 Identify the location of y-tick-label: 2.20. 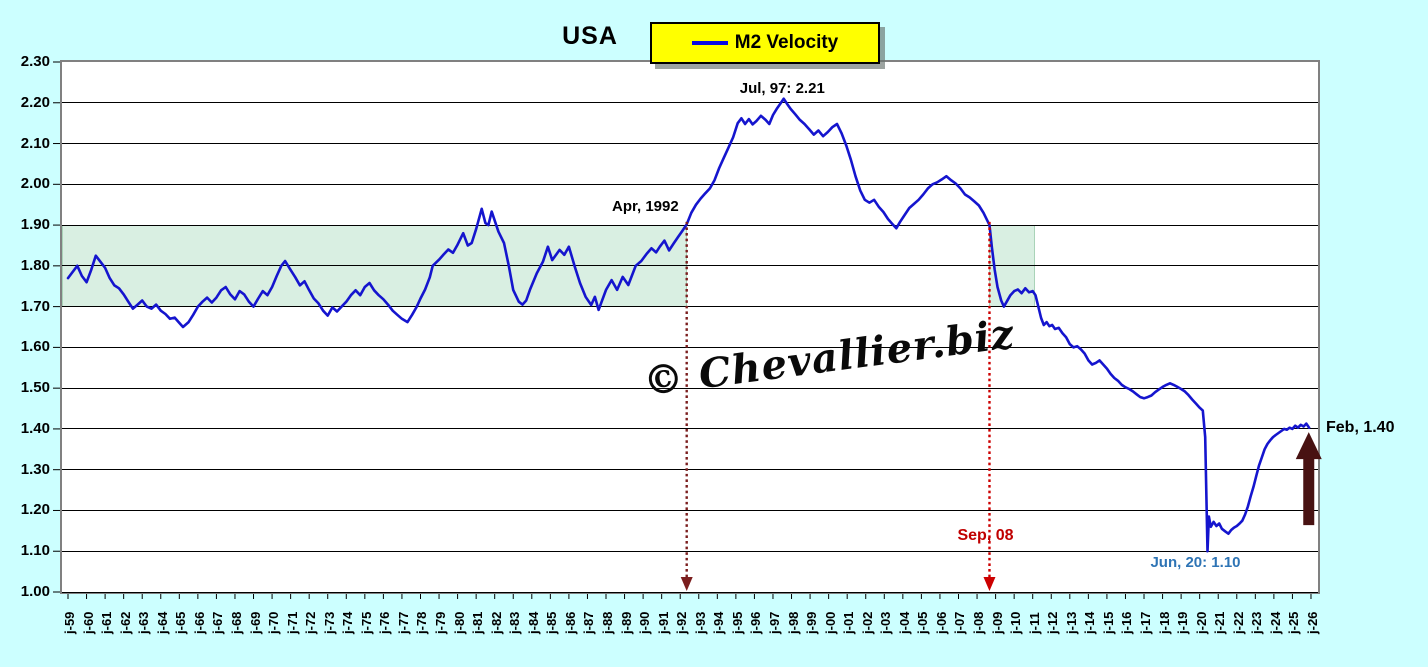
(35, 102).